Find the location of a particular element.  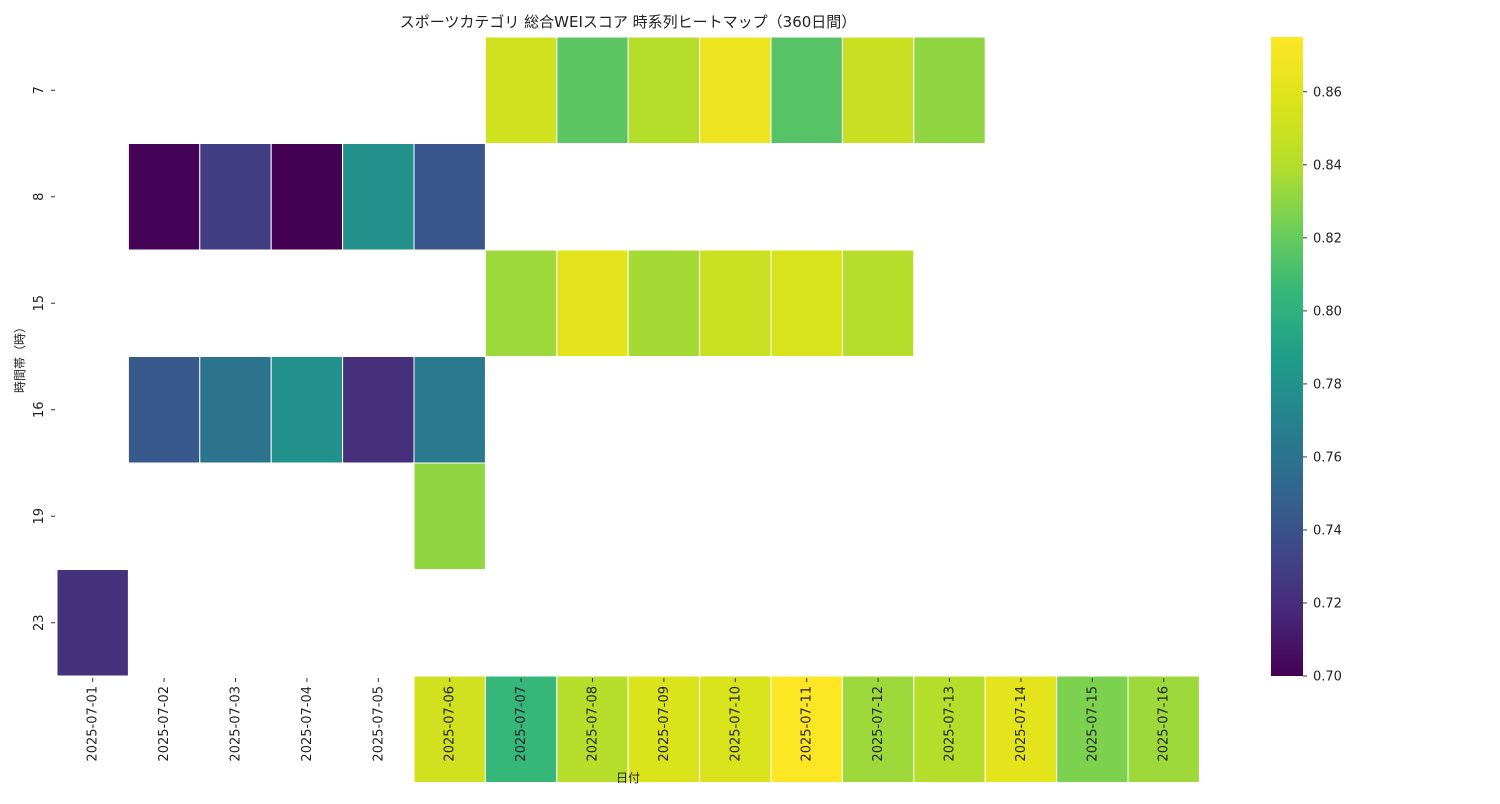

x-tick-label: 2025-07-04 is located at coordinates (307, 724).